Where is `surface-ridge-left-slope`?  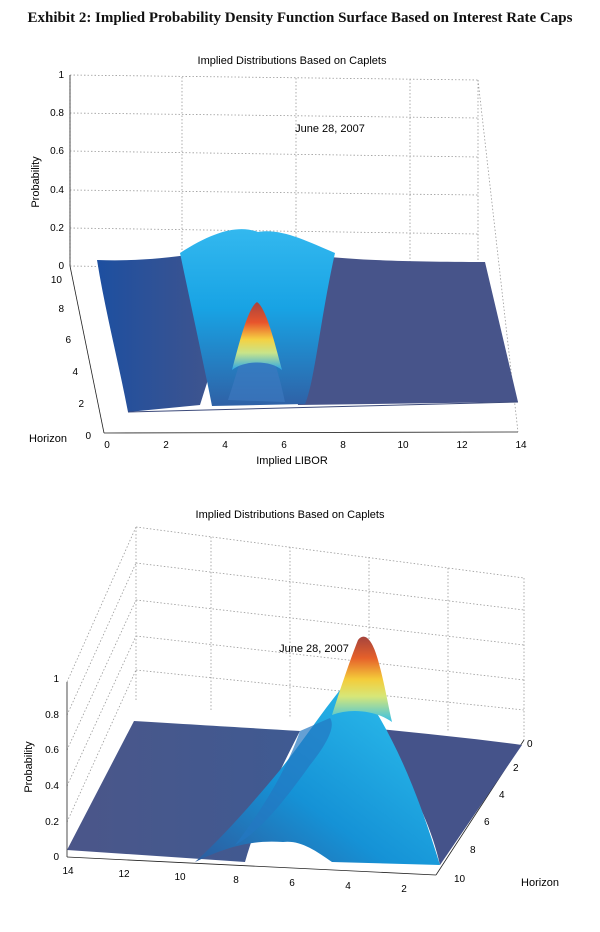 surface-ridge-left-slope is located at coordinates (283, 781).